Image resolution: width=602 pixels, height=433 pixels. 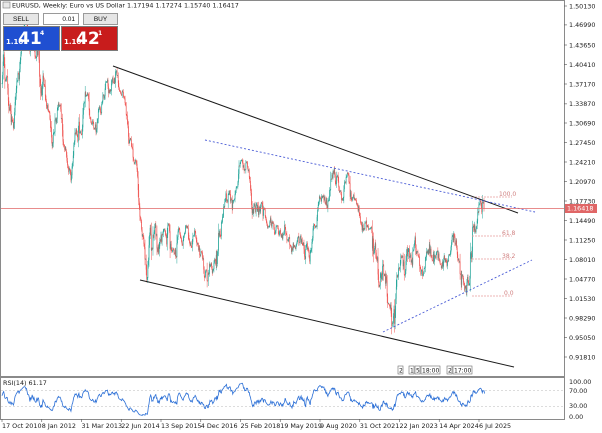 What do you see at coordinates (462, 371) in the screenshot?
I see `time-marker-6: 17:00` at bounding box center [462, 371].